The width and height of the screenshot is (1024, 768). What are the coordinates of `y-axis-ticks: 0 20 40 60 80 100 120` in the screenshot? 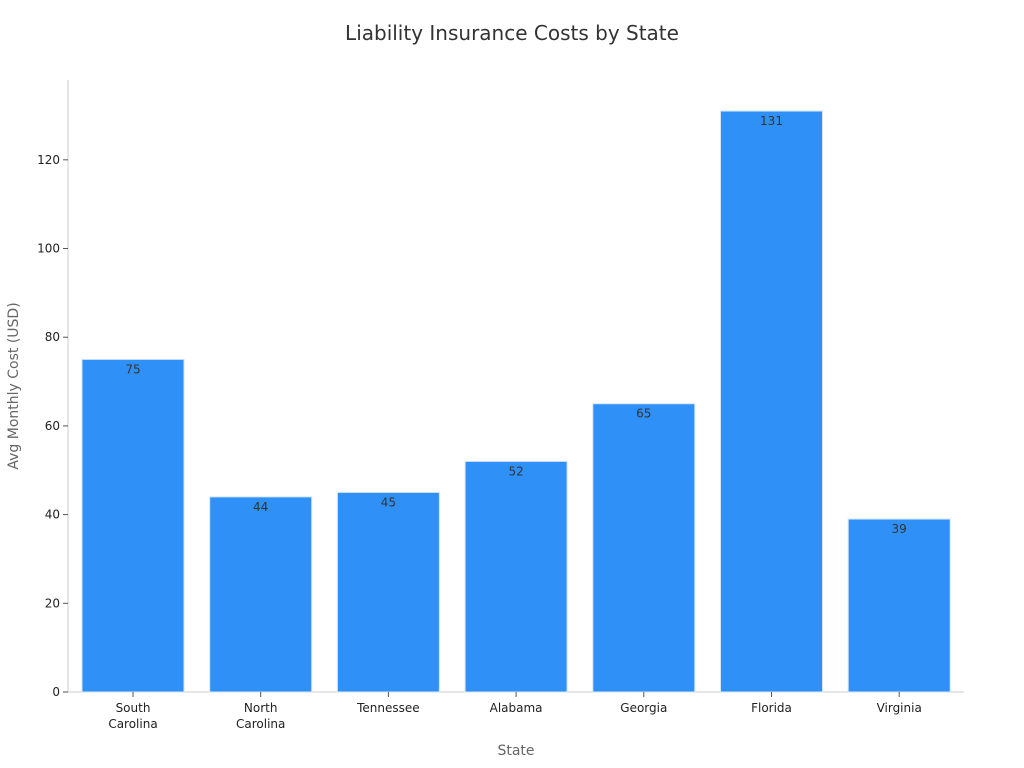 It's located at (52, 426).